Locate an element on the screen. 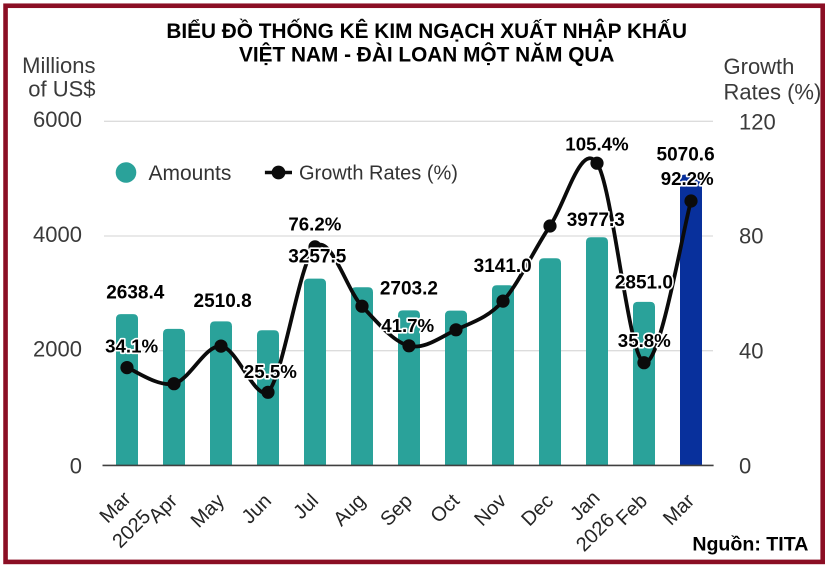 Image resolution: width=833 pixels, height=568 pixels. svg-text: 120 is located at coordinates (757, 121).